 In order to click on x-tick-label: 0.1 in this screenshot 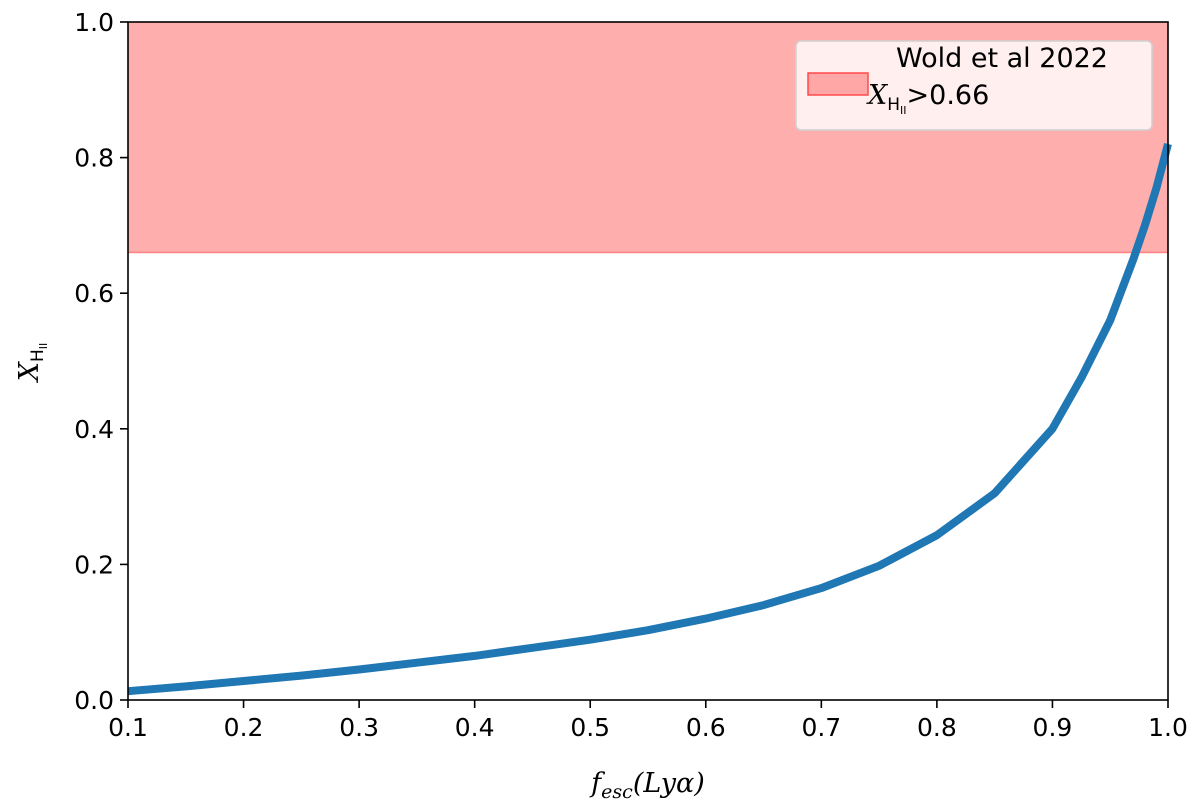, I will do `click(128, 727)`.